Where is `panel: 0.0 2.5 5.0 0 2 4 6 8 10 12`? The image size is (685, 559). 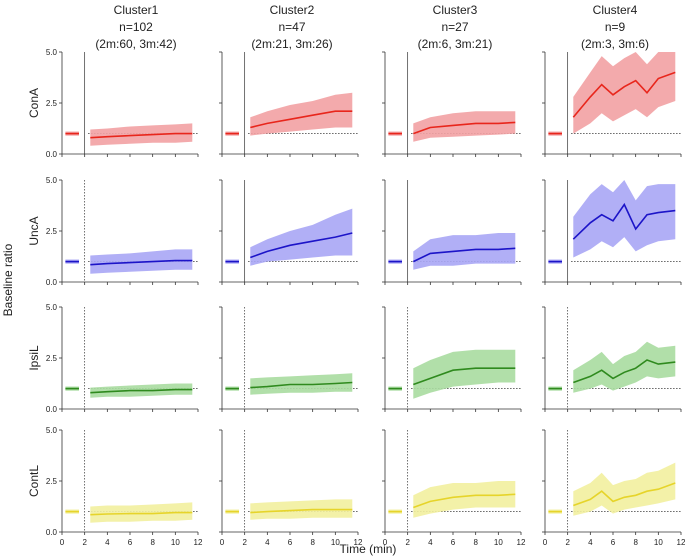
panel: 0.0 2.5 5.0 0 2 4 6 8 10 12 is located at coordinates (124, 486).